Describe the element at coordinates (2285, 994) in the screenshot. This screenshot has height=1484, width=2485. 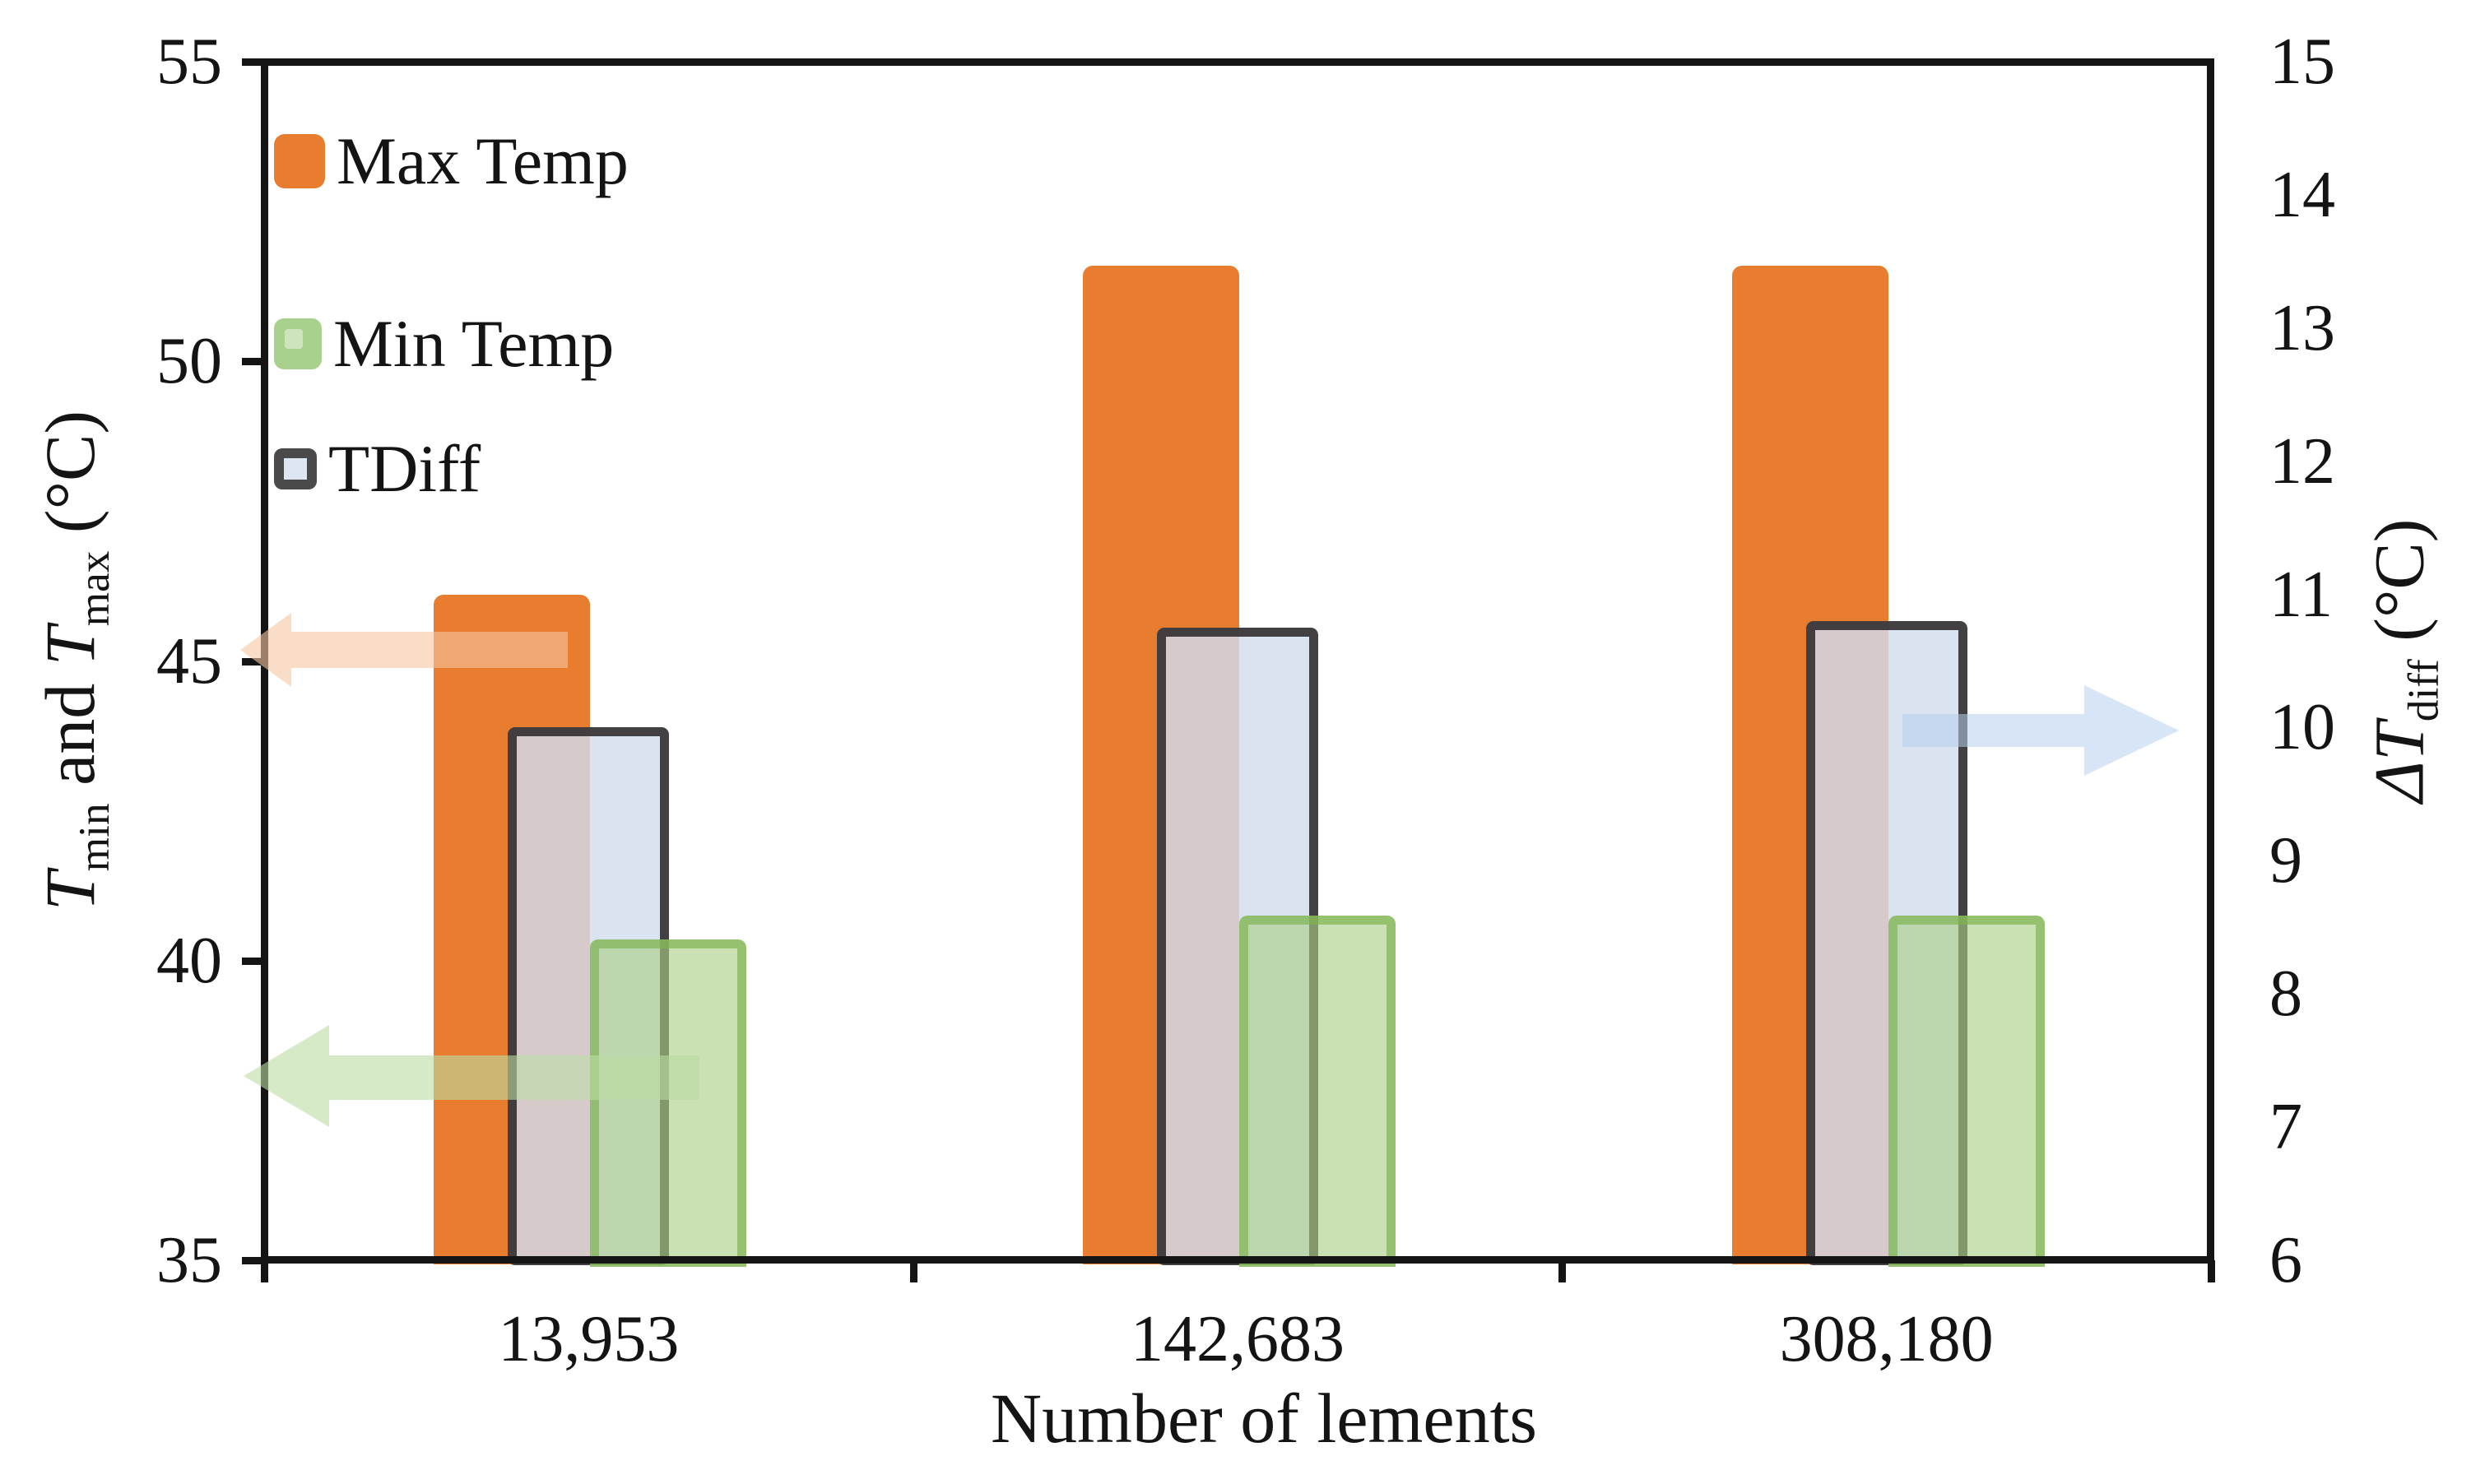
I see `right-axis-tick-label: 8` at that location.